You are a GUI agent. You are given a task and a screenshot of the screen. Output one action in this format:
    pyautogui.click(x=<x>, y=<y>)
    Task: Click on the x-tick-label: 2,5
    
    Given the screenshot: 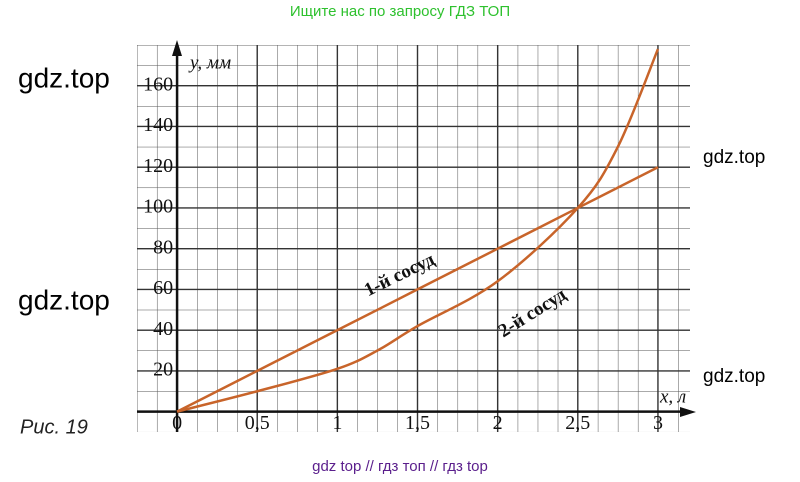 What is the action you would take?
    pyautogui.click(x=577, y=423)
    